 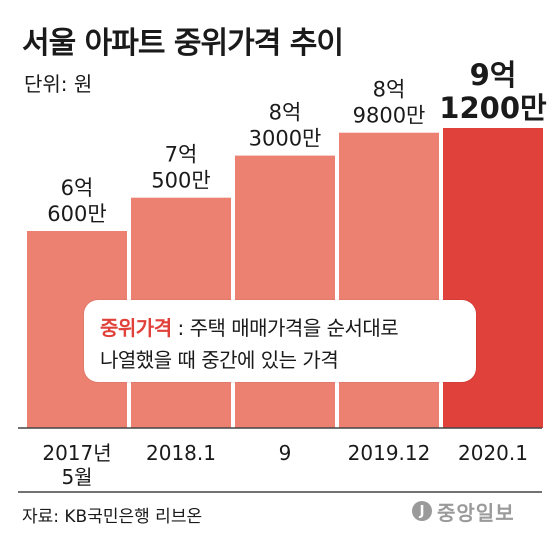 I want to click on category-label-2-0: 9, so click(x=285, y=453).